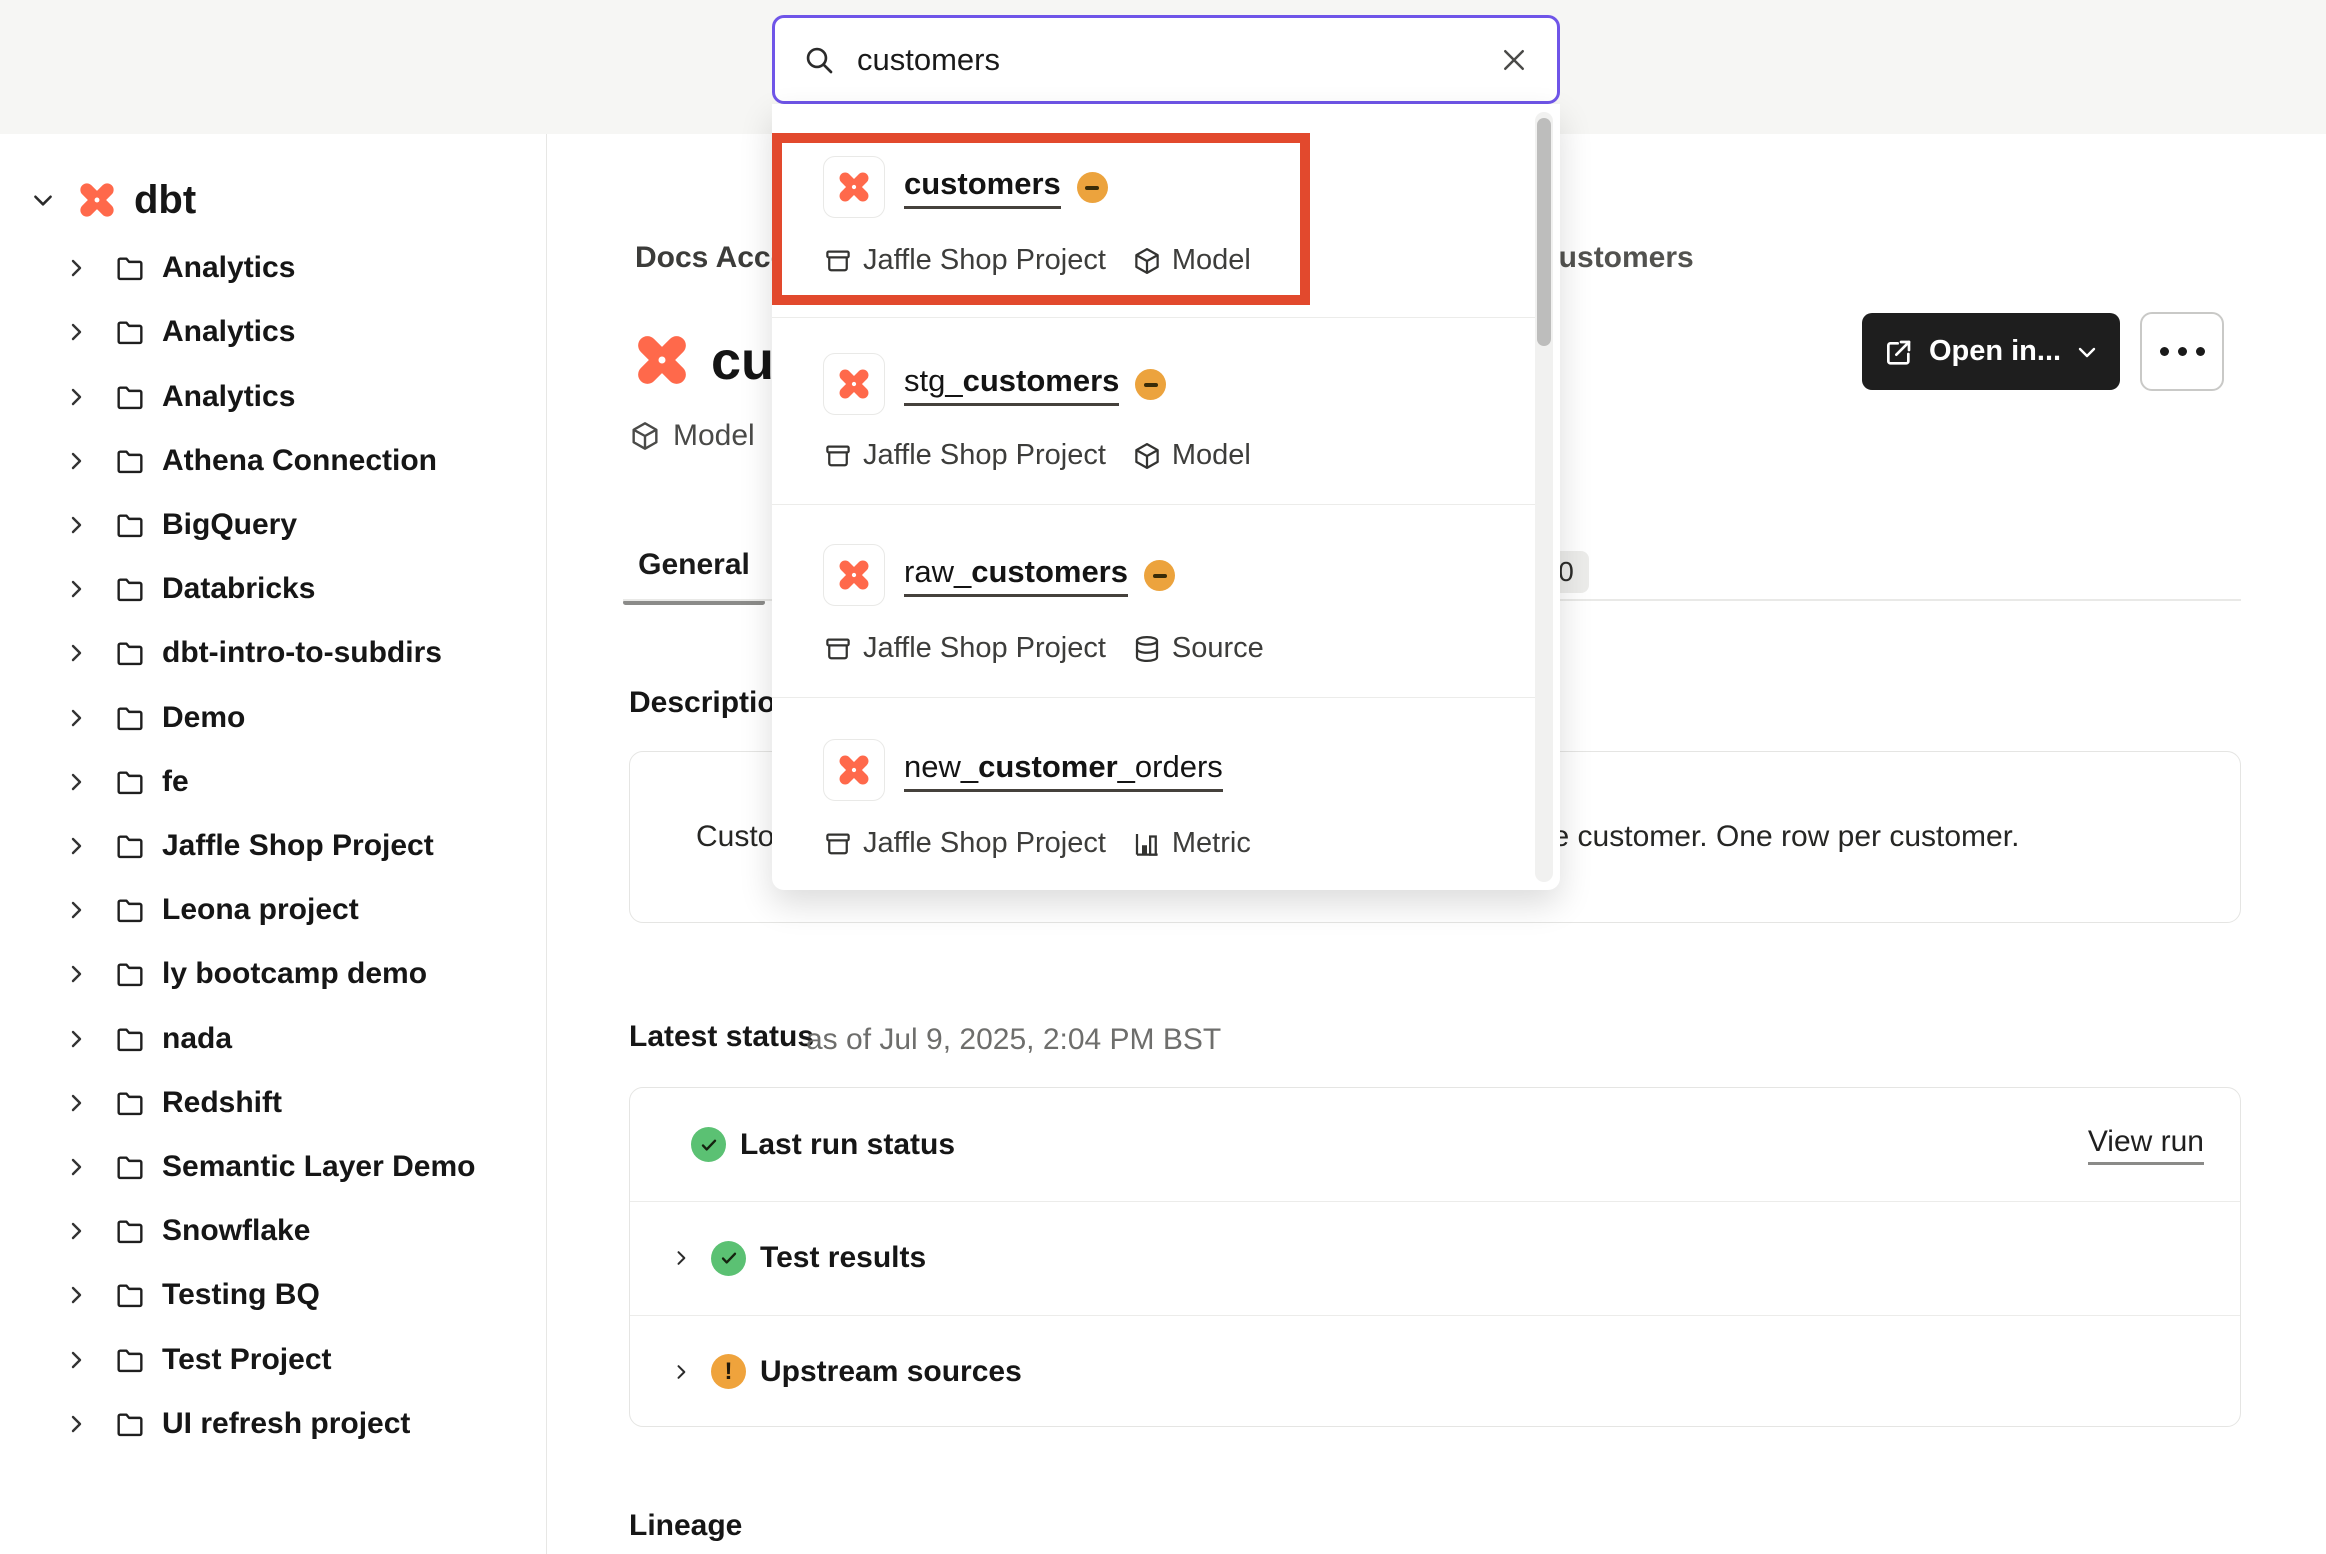  Describe the element at coordinates (273, 1039) in the screenshot. I see `sidebar-item-nada: nada` at that location.